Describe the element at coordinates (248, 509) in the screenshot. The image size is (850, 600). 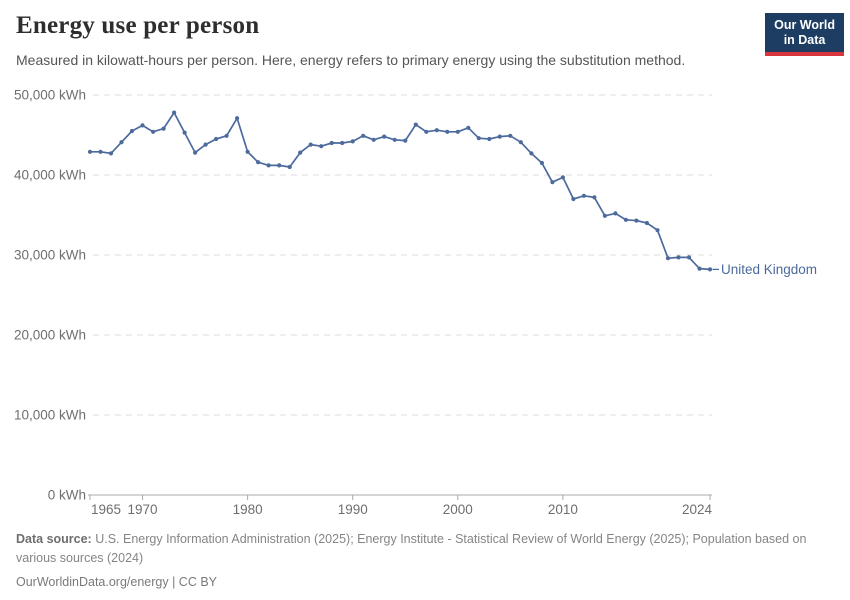
I see `x-axis-tick-label: 1980` at that location.